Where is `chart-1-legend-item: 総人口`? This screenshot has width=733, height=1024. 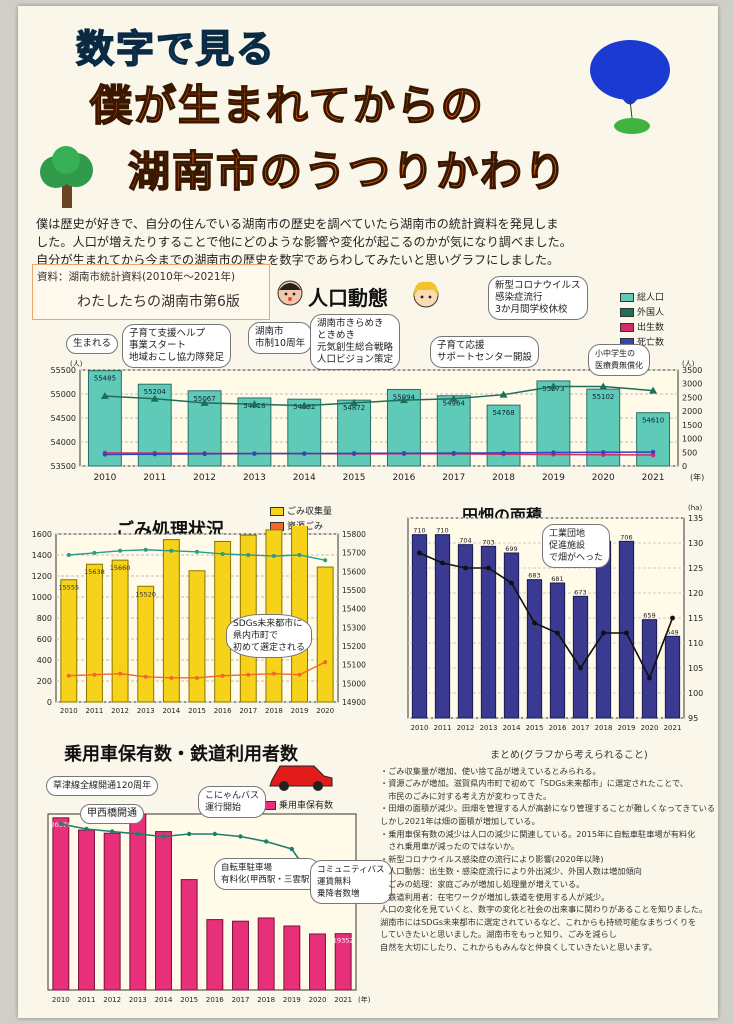 chart-1-legend-item: 総人口 is located at coordinates (642, 296).